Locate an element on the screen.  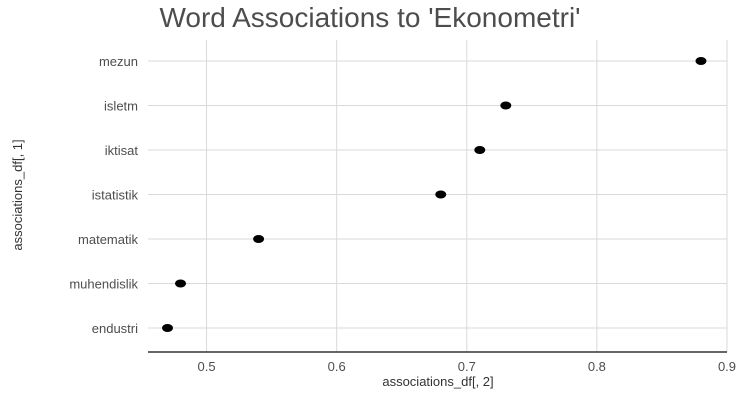
x-tick-label: 0.9 is located at coordinates (727, 366).